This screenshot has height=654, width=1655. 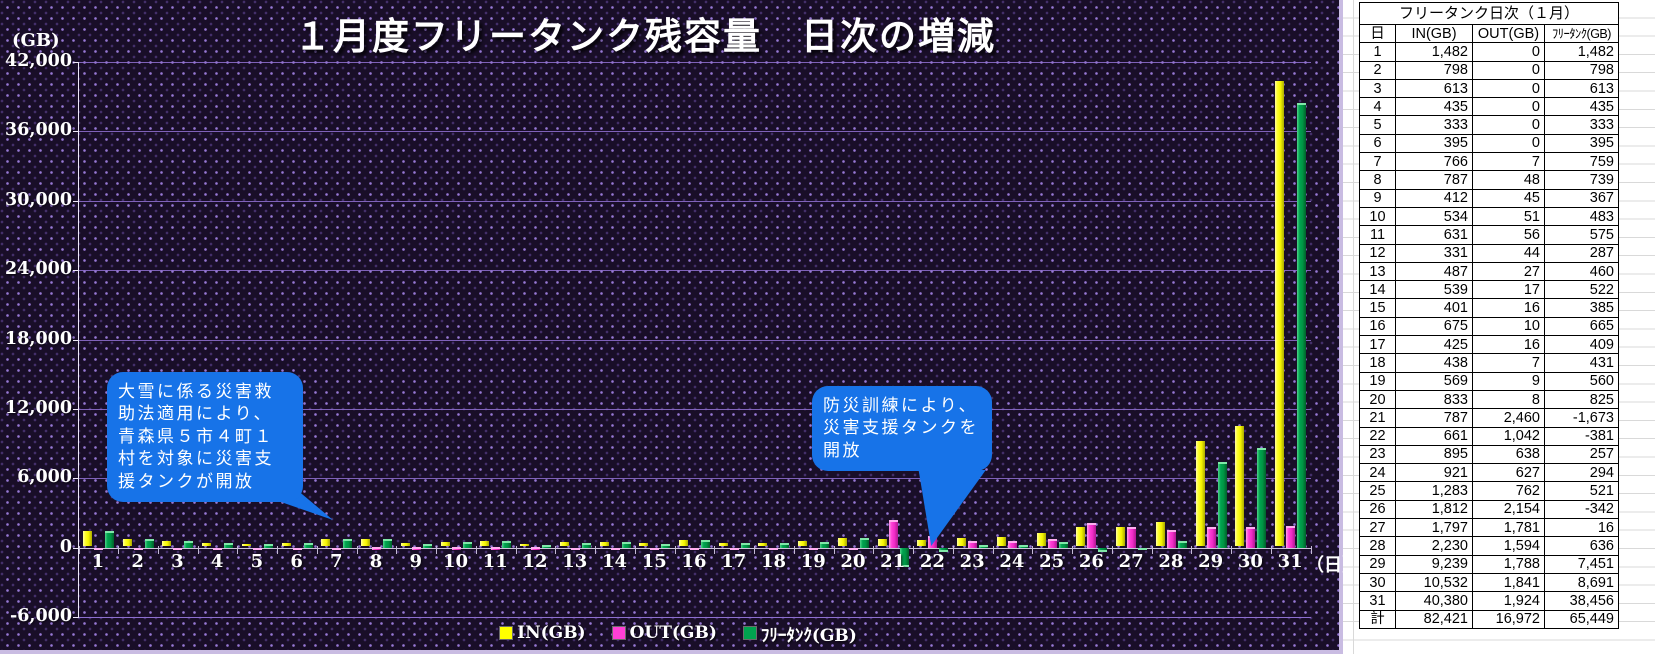 I want to click on table-cell-day: 27, so click(x=1377, y=528).